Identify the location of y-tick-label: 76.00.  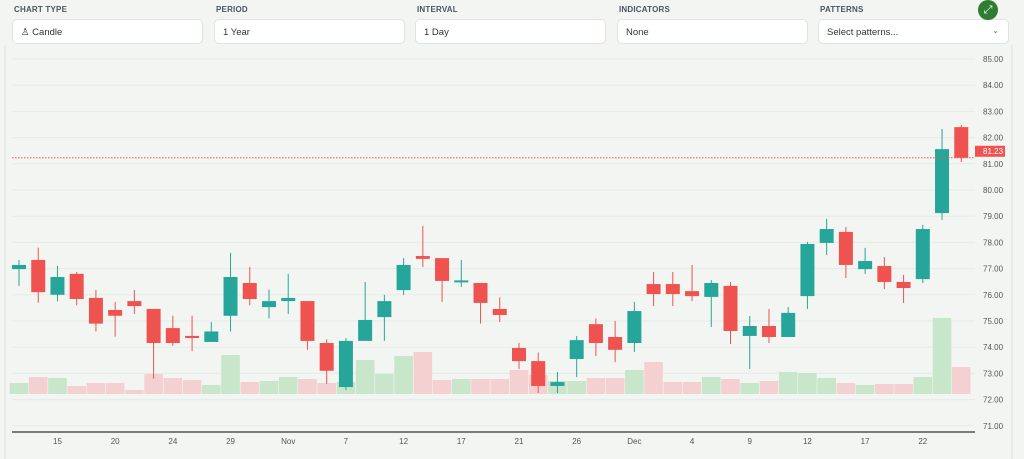
(993, 295).